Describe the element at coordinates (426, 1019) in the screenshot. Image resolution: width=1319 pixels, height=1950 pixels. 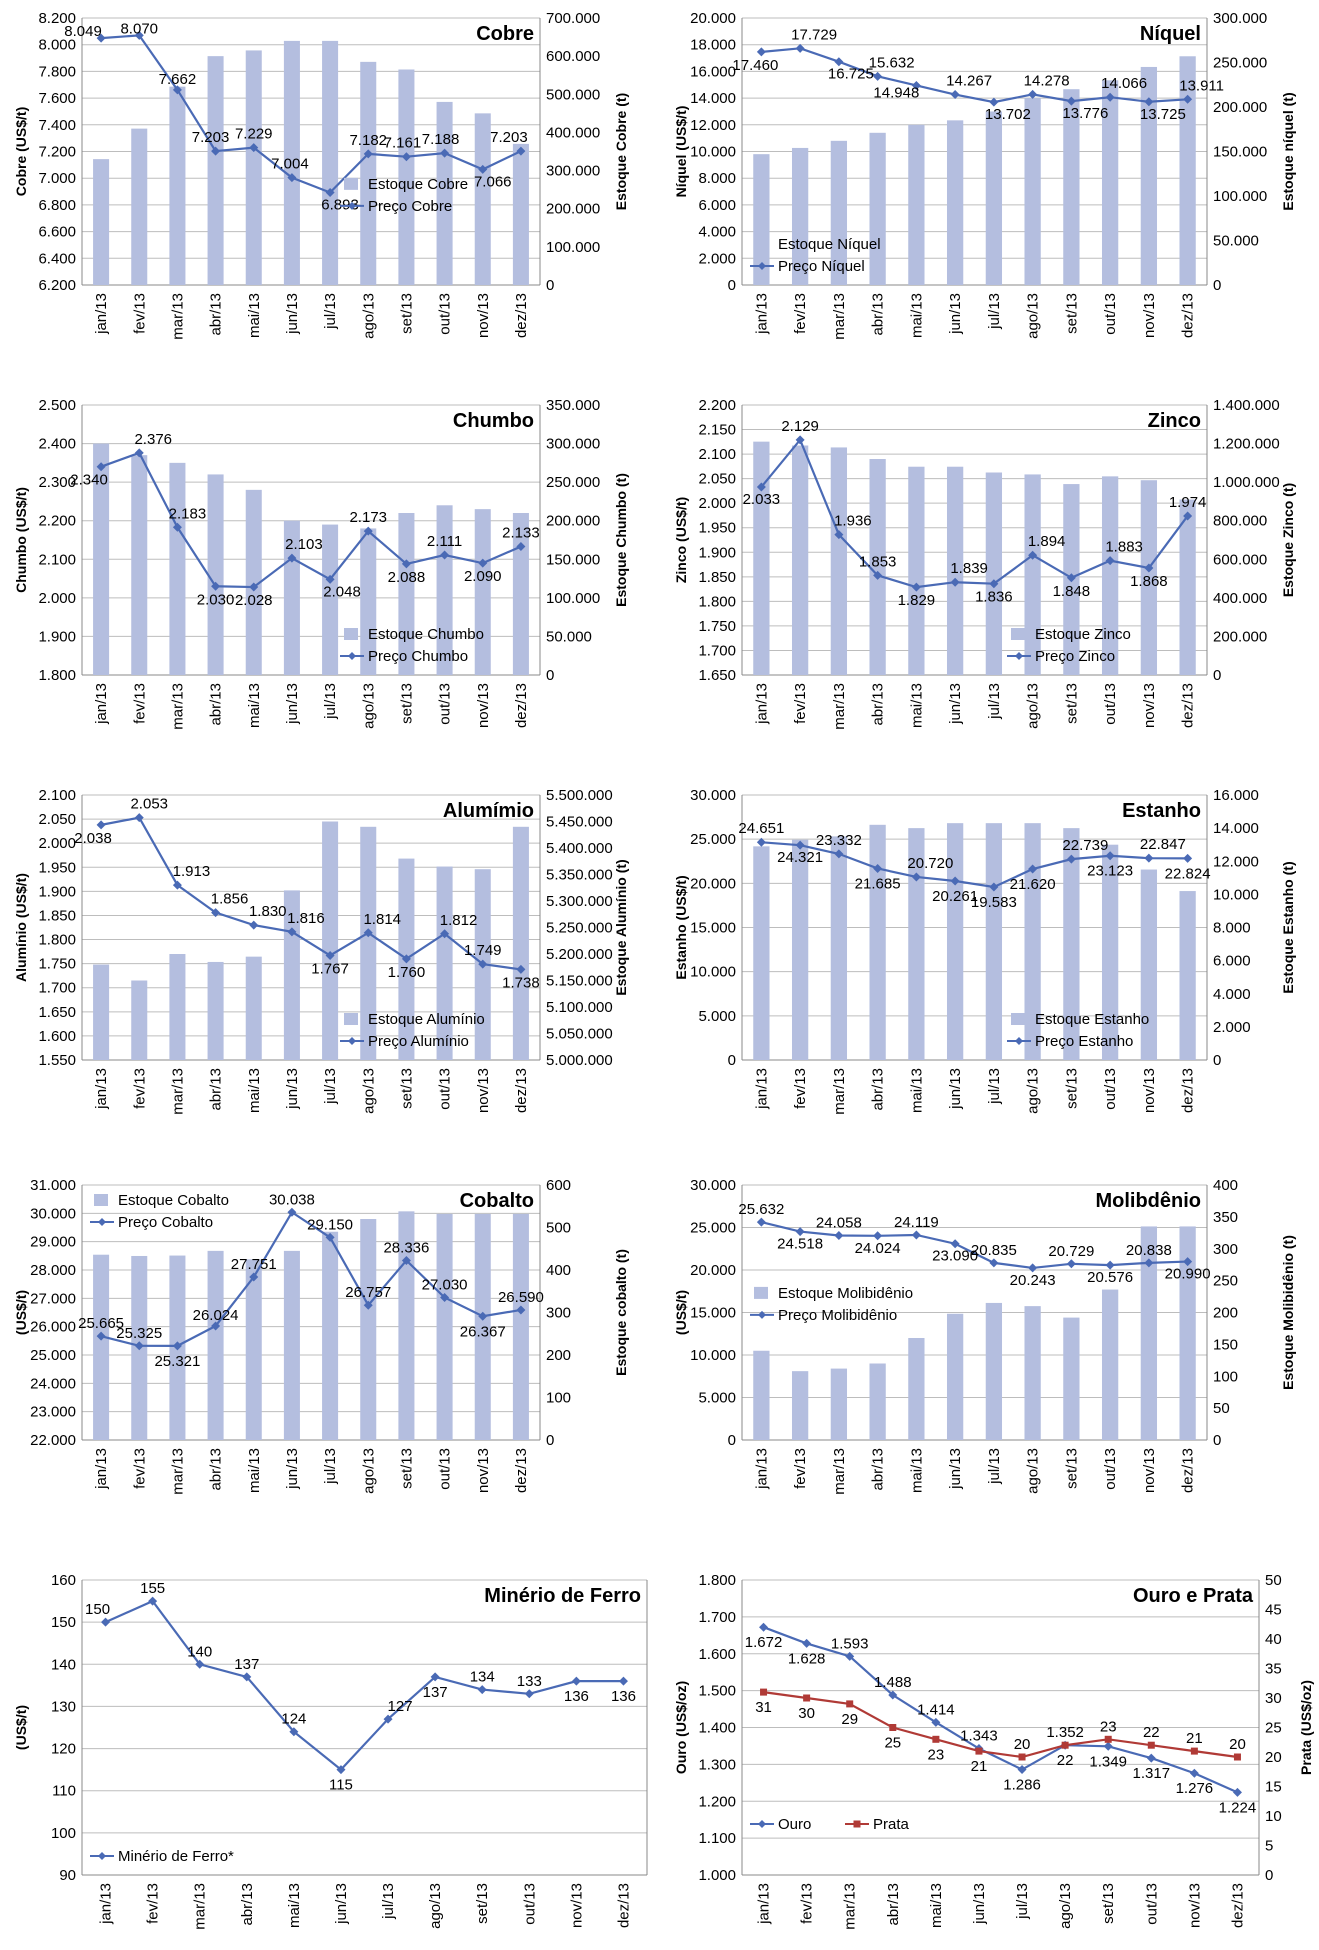
I see `legend-label: Estoque Alumínio` at that location.